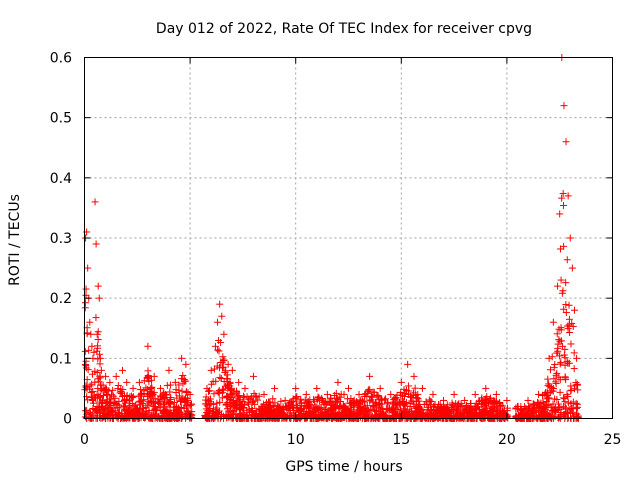 The width and height of the screenshot is (640, 480). Describe the element at coordinates (15, 240) in the screenshot. I see `y-axis-label: ROTI / TECUs` at that location.